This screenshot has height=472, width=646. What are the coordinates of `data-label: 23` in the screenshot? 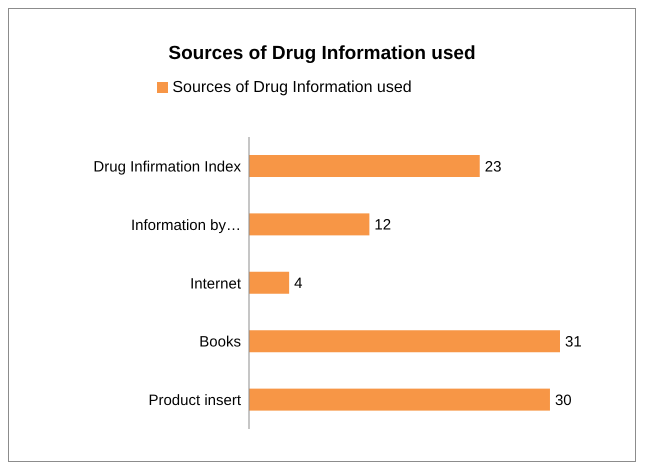 It's located at (493, 167).